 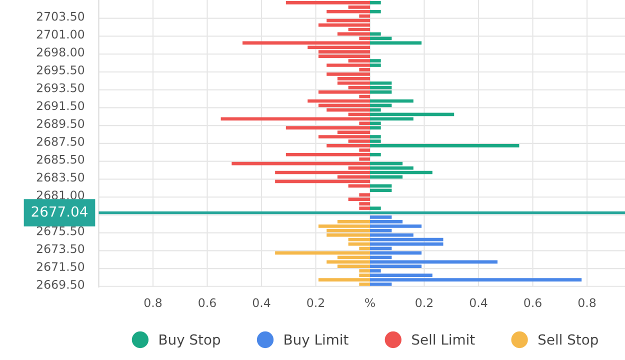 What do you see at coordinates (568, 341) in the screenshot?
I see `legend-label: Sell Stop` at bounding box center [568, 341].